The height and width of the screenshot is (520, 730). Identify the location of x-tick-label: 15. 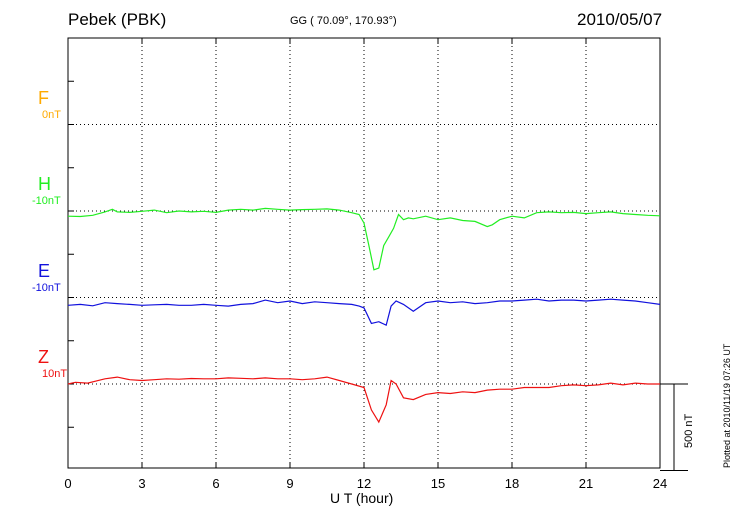
(438, 483).